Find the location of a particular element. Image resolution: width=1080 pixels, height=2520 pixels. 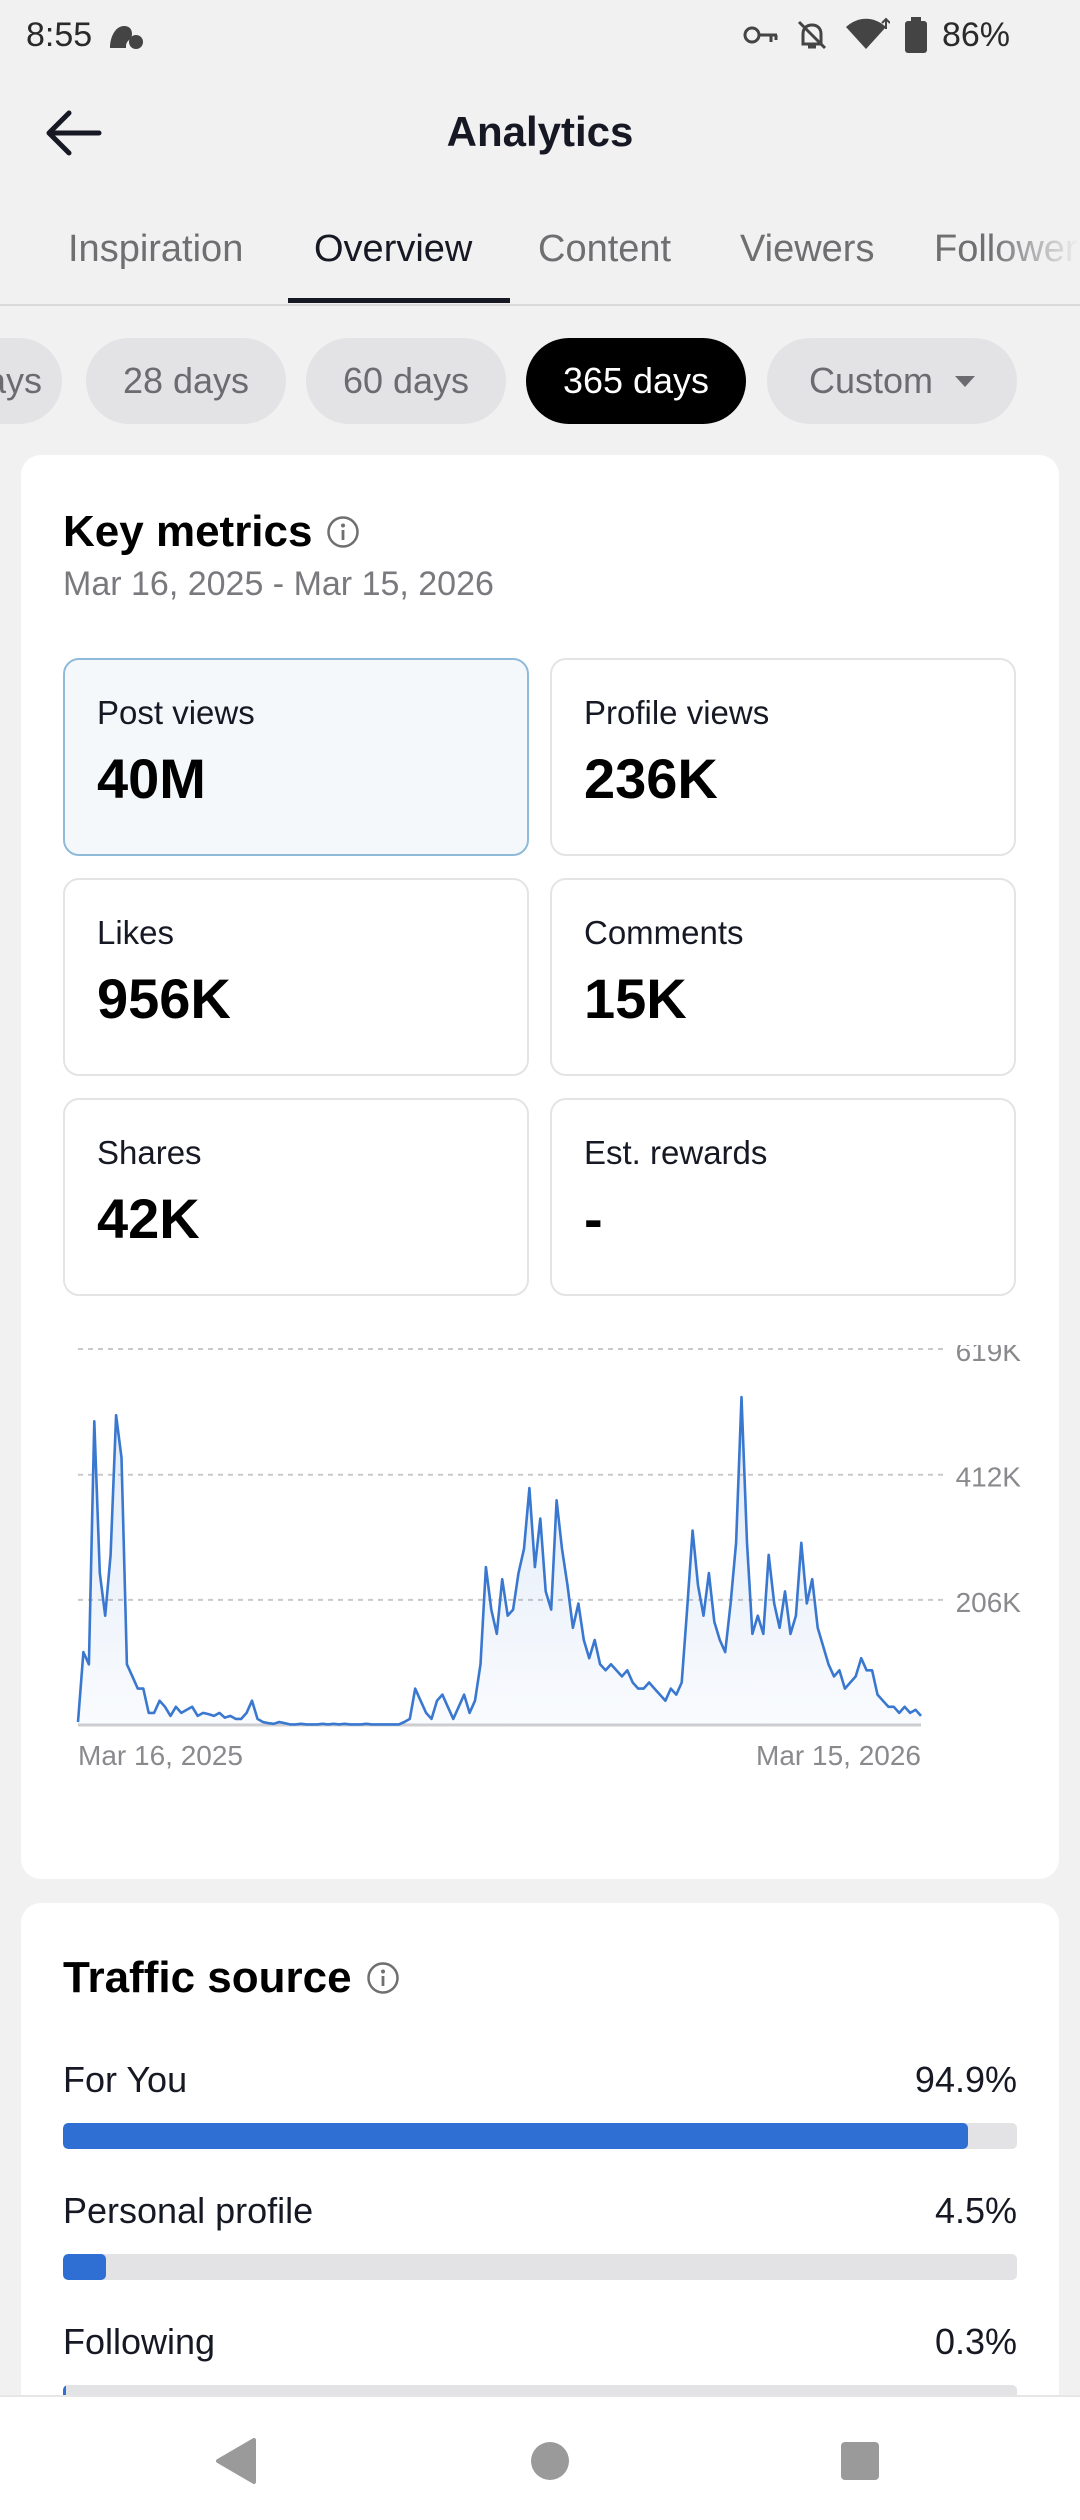

metric-value: 42K is located at coordinates (148, 1218).